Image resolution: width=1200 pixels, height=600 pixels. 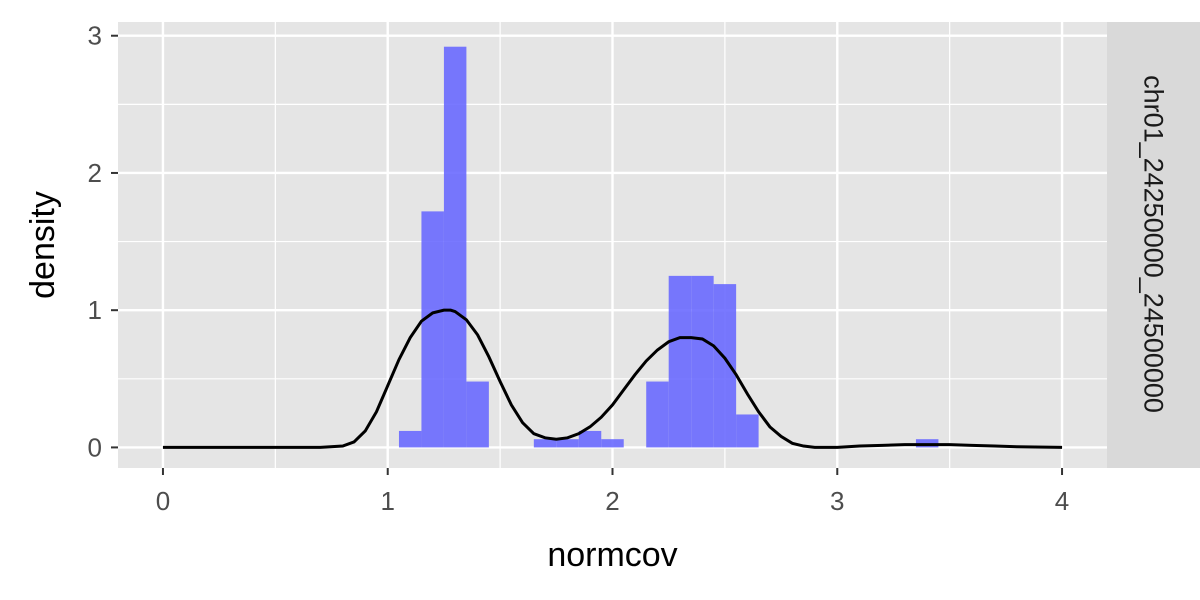 I want to click on x-tick-label: 4, so click(x=1062, y=501).